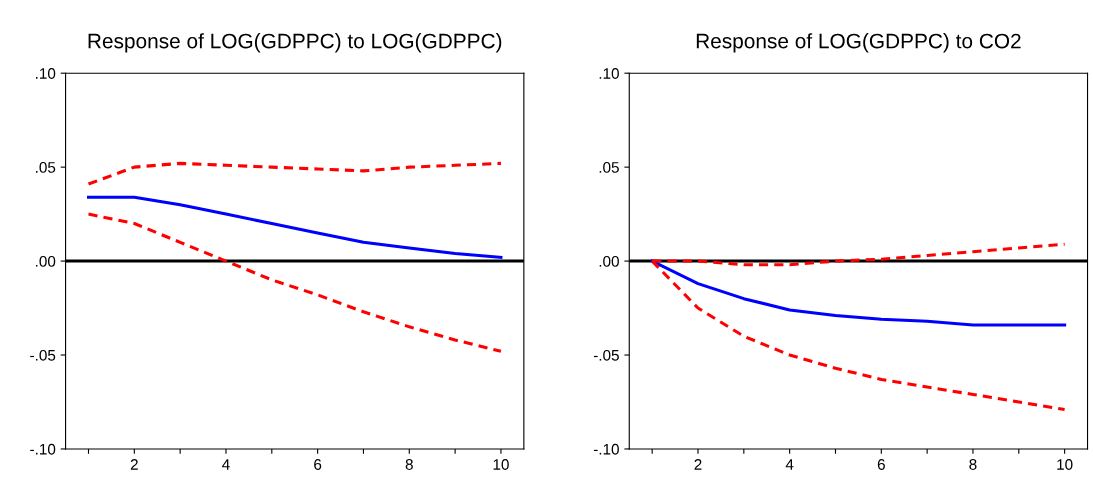  Describe the element at coordinates (295, 43) in the screenshot. I see `chart-title: Response of LOG(GDPPC) to LOG(GDPPC)` at that location.